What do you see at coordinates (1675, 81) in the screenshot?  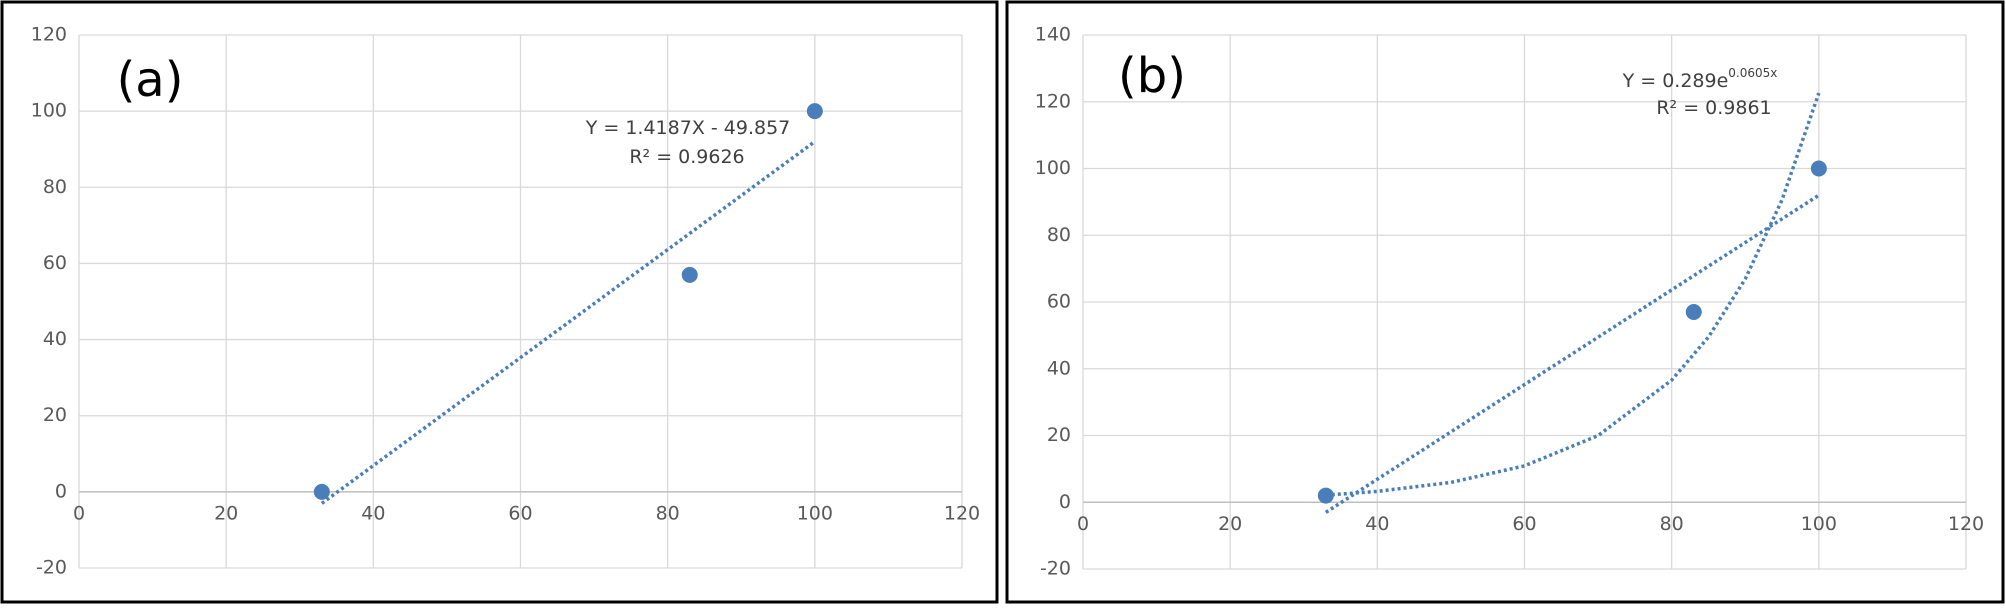 I see `equation-text: Y = 0.289e` at bounding box center [1675, 81].